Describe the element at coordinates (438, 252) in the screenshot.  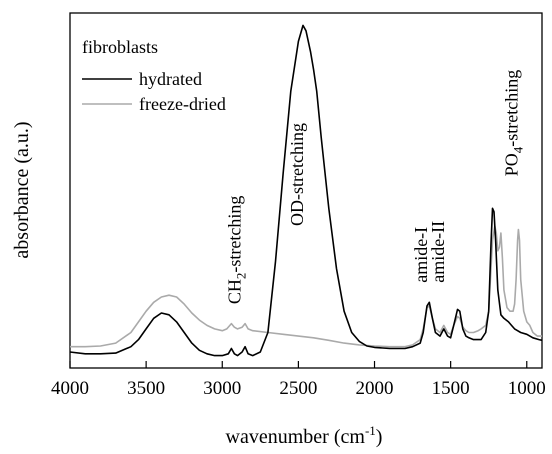
I see `annotation-amide2: amide-II` at that location.